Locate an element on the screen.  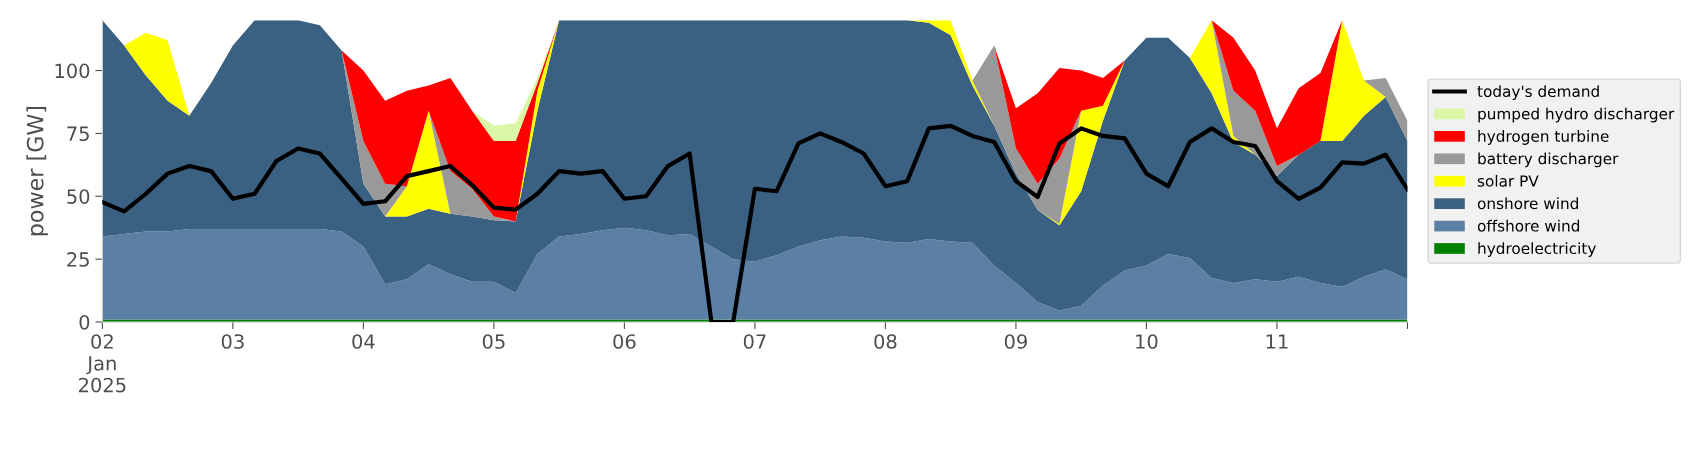
x-tick-label: 03 is located at coordinates (232, 341).